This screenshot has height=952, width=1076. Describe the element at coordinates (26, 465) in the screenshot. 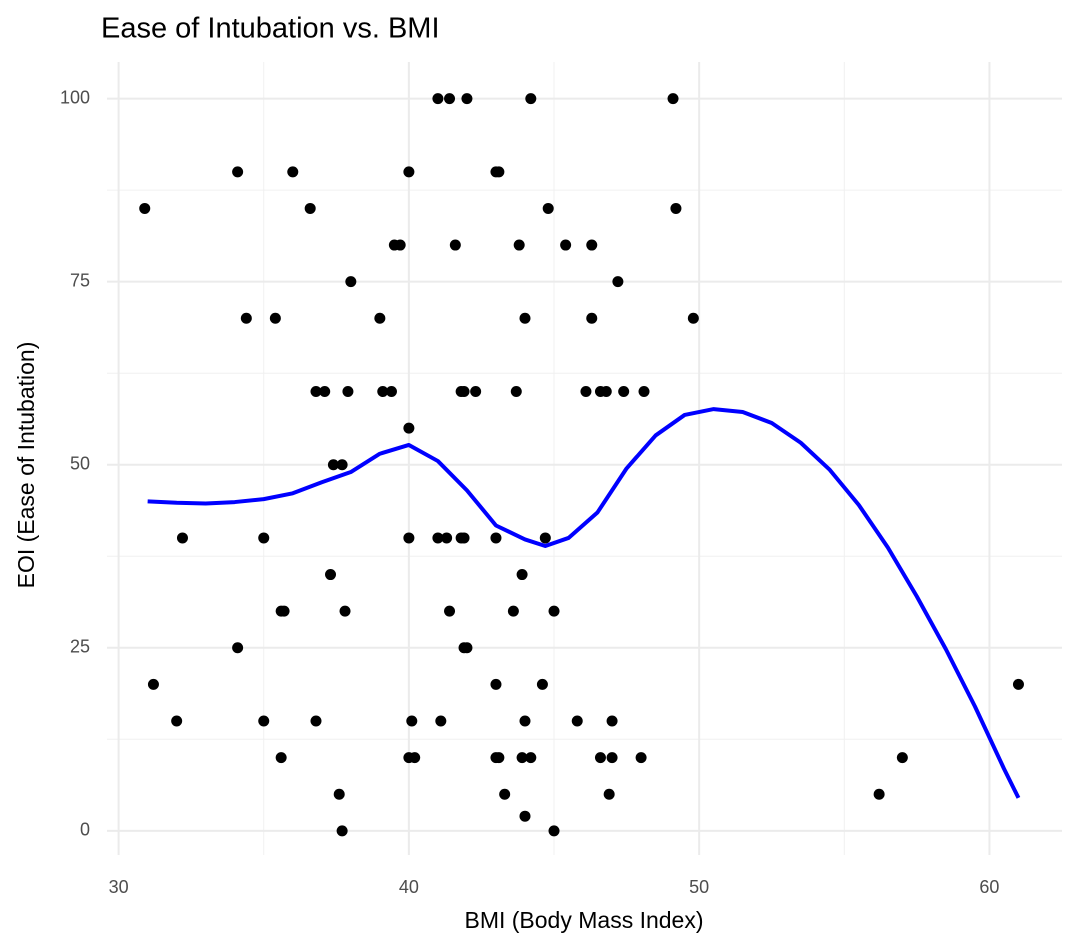

I see `y-axis-label: EOI (Ease of Intubation)` at that location.